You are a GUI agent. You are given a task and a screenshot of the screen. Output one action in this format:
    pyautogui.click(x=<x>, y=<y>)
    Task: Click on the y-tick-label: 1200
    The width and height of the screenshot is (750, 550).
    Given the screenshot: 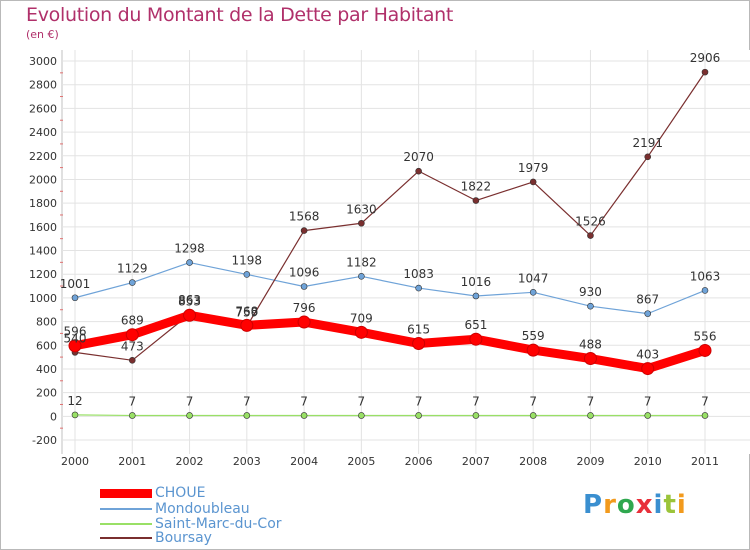 What is the action you would take?
    pyautogui.click(x=43, y=274)
    